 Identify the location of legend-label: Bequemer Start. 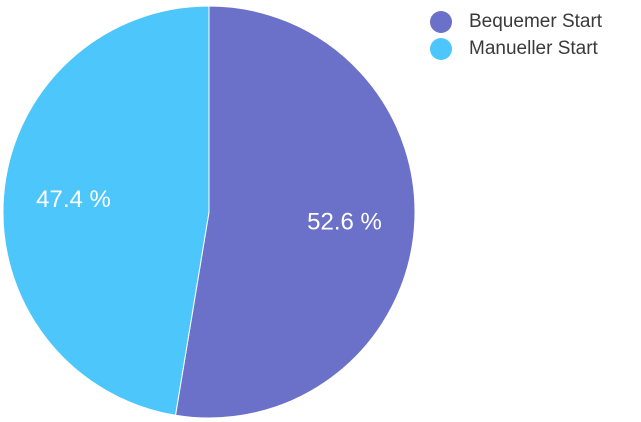
(536, 21).